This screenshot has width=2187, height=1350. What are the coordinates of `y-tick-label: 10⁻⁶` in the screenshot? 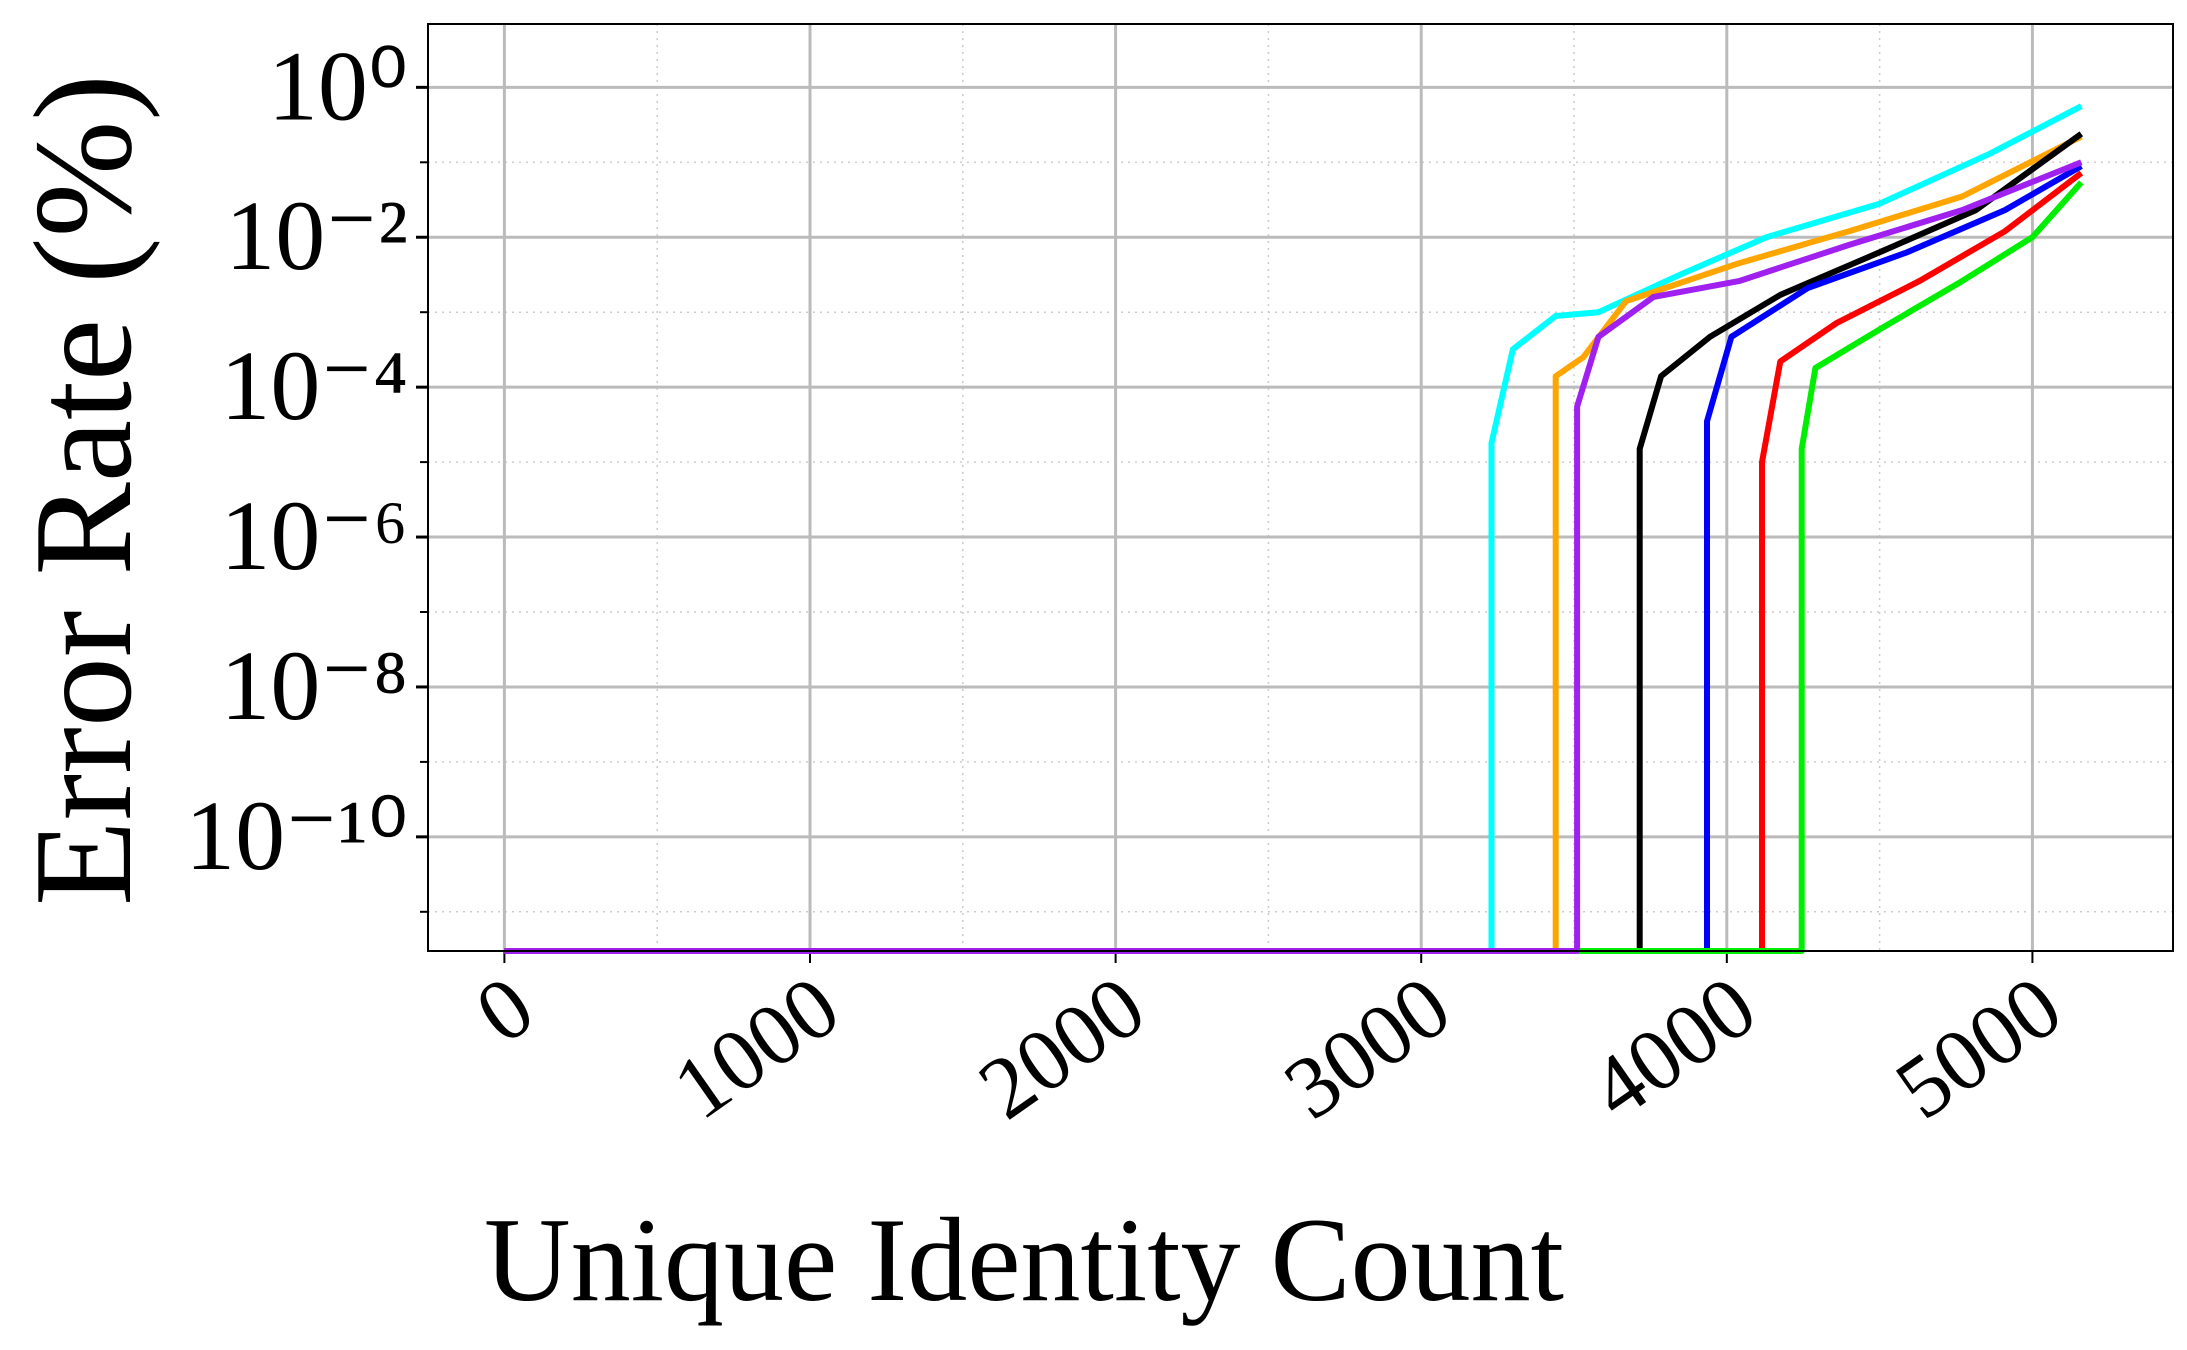 It's located at (314, 535).